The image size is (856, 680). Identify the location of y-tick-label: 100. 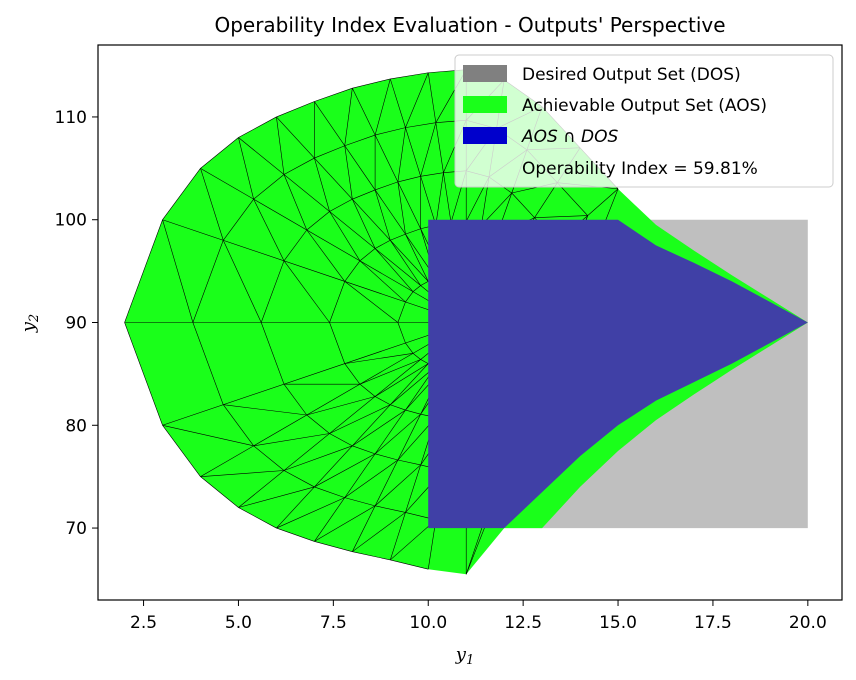
(71, 221).